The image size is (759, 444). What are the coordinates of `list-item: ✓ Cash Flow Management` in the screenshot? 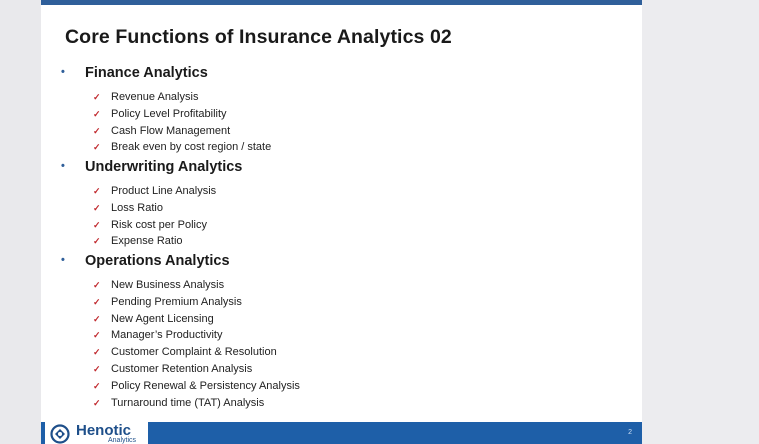 It's located at (182, 131).